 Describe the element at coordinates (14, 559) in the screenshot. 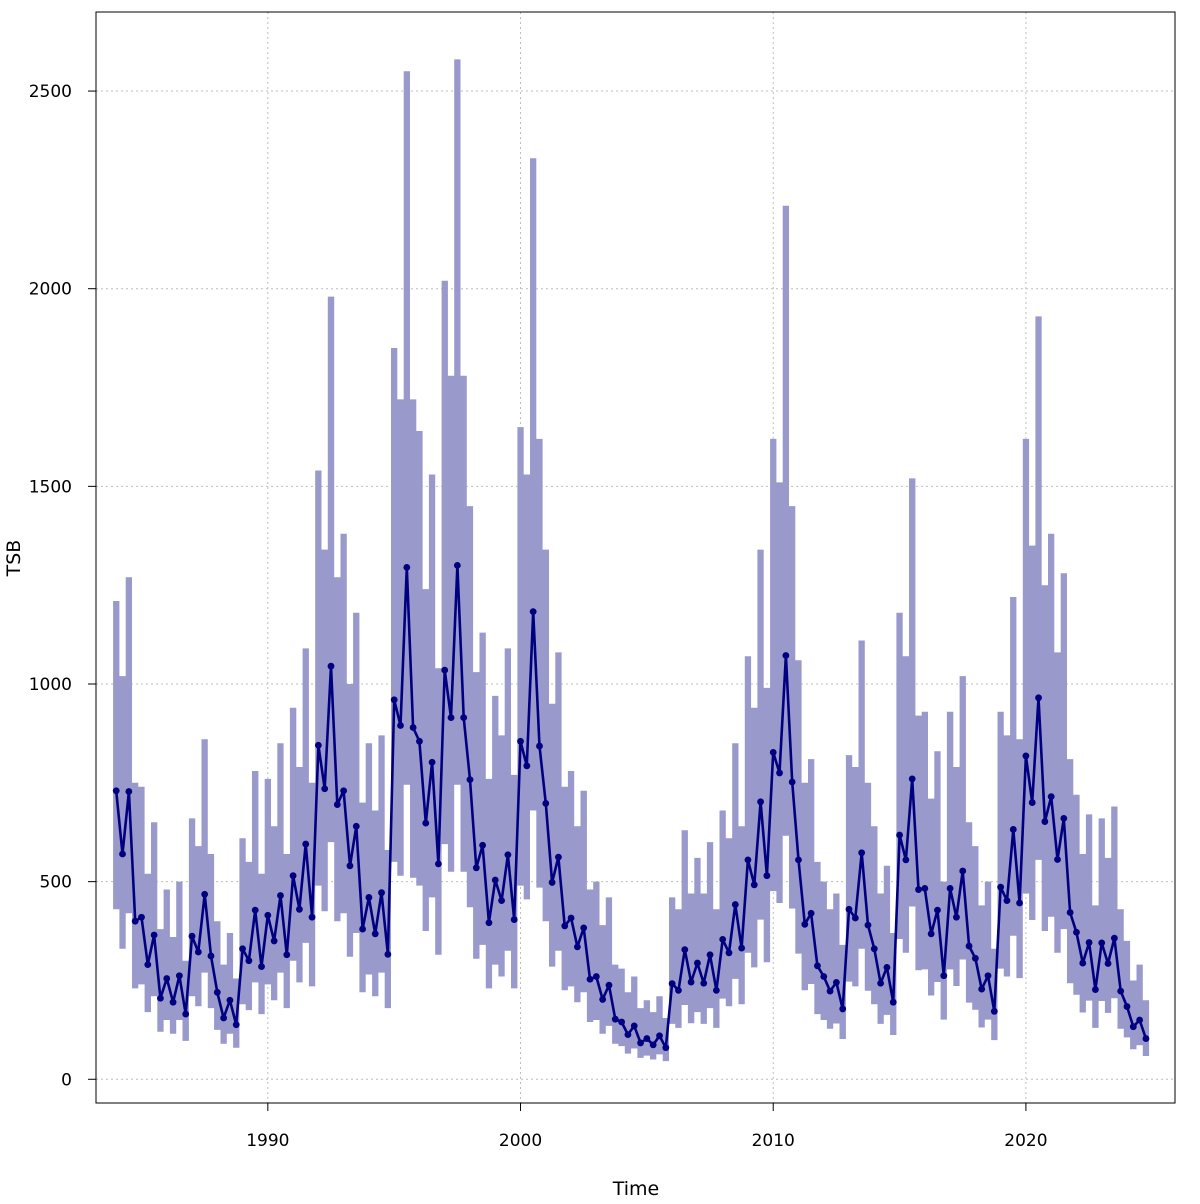

I see `y-axis-label: TSB` at that location.